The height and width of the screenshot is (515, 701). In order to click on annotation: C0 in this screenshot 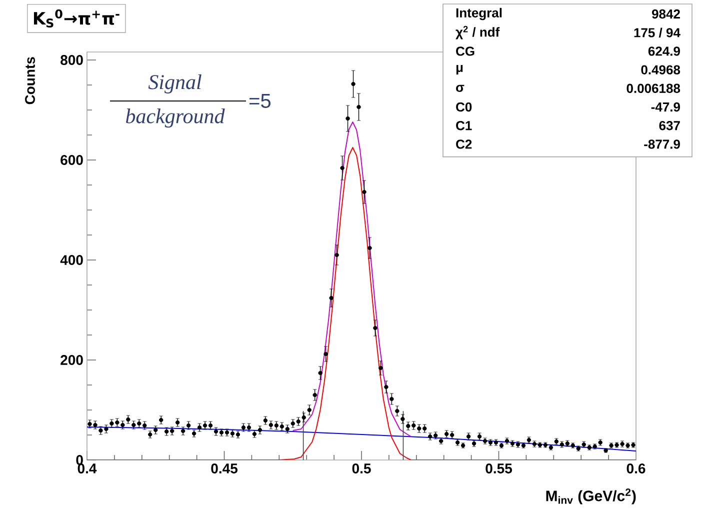, I will do `click(464, 107)`.